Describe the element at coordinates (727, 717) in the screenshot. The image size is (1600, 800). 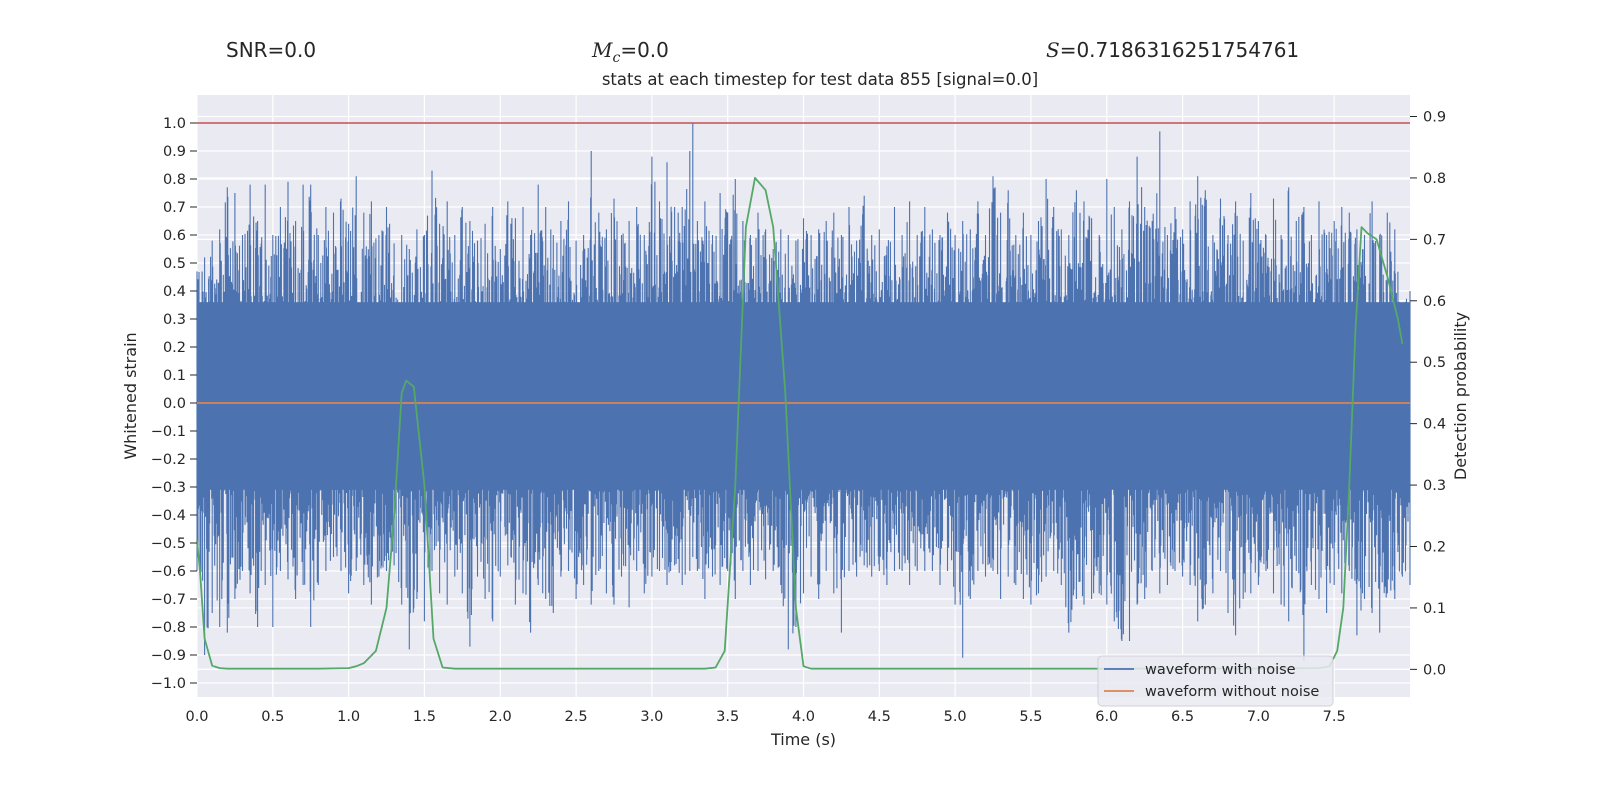
I see `x-tick-label: 3.5` at that location.